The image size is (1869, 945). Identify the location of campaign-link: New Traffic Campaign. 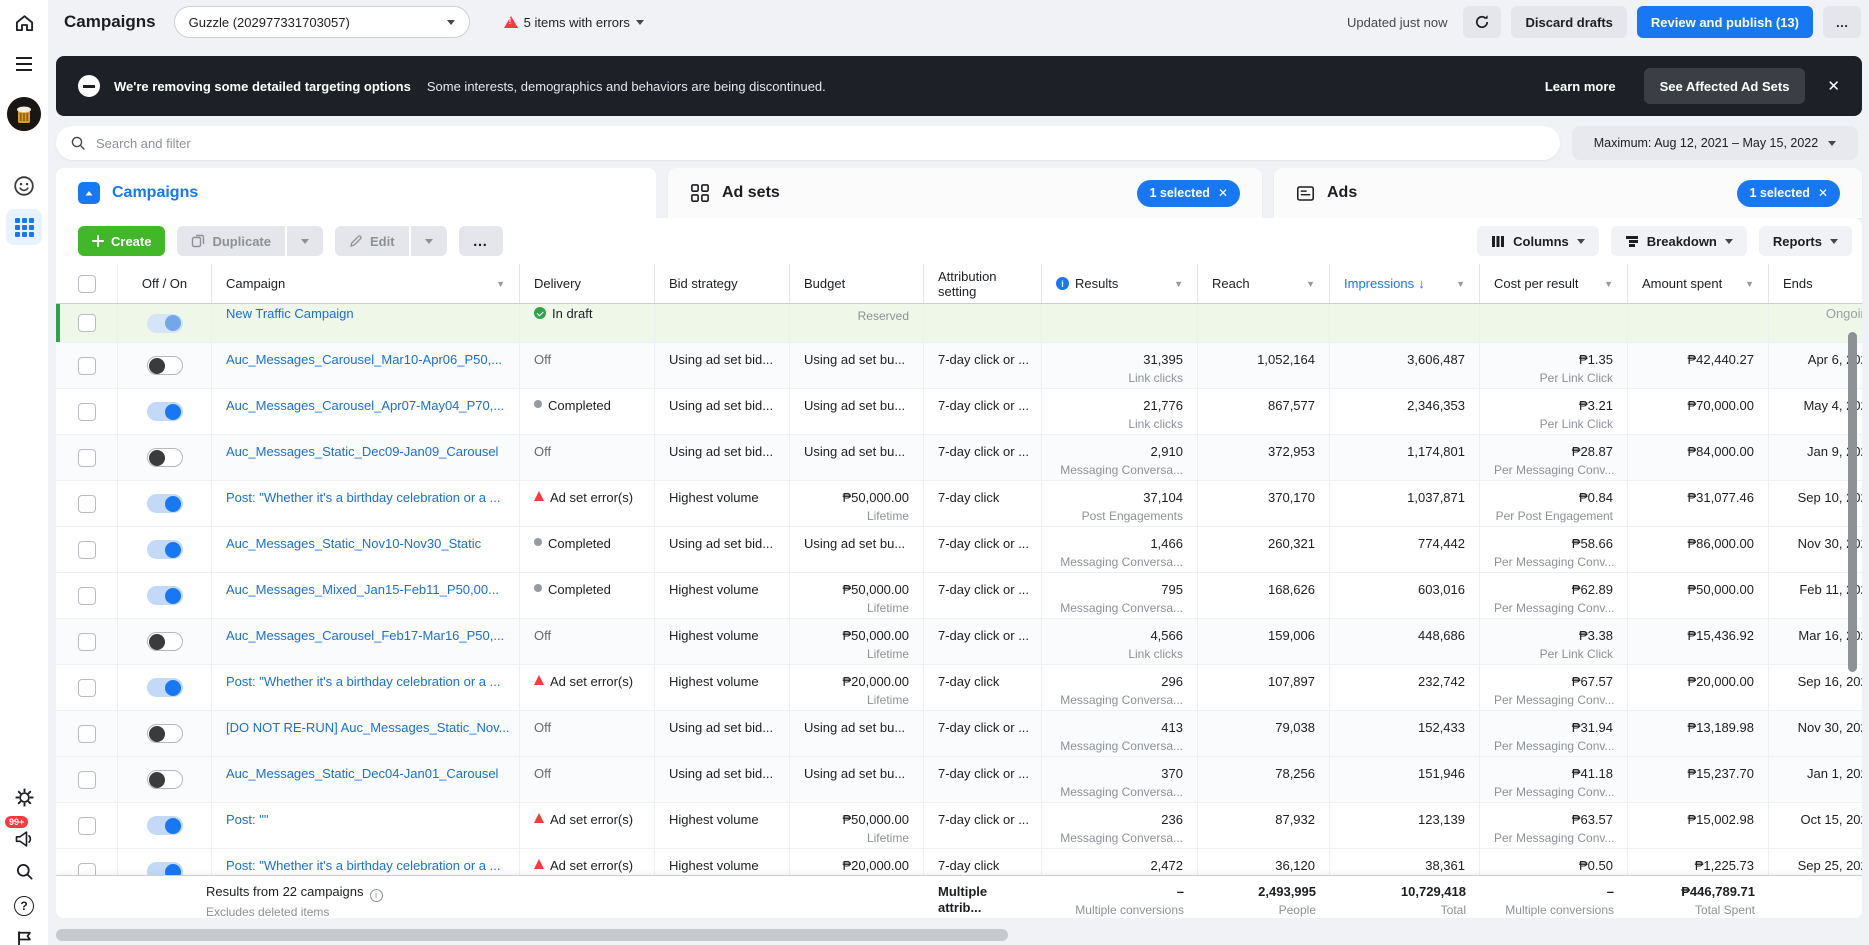
(290, 313).